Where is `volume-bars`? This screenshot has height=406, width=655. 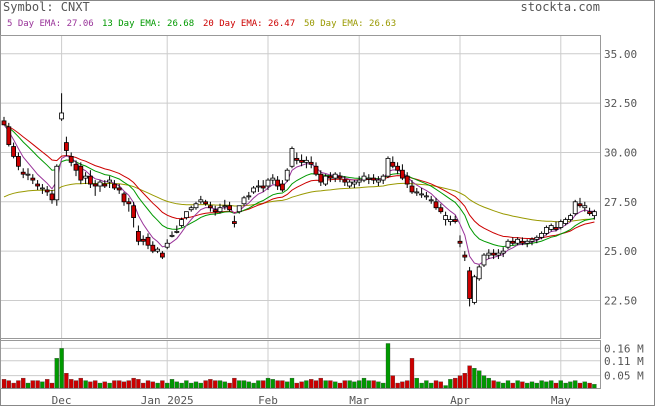 volume-bars is located at coordinates (299, 366).